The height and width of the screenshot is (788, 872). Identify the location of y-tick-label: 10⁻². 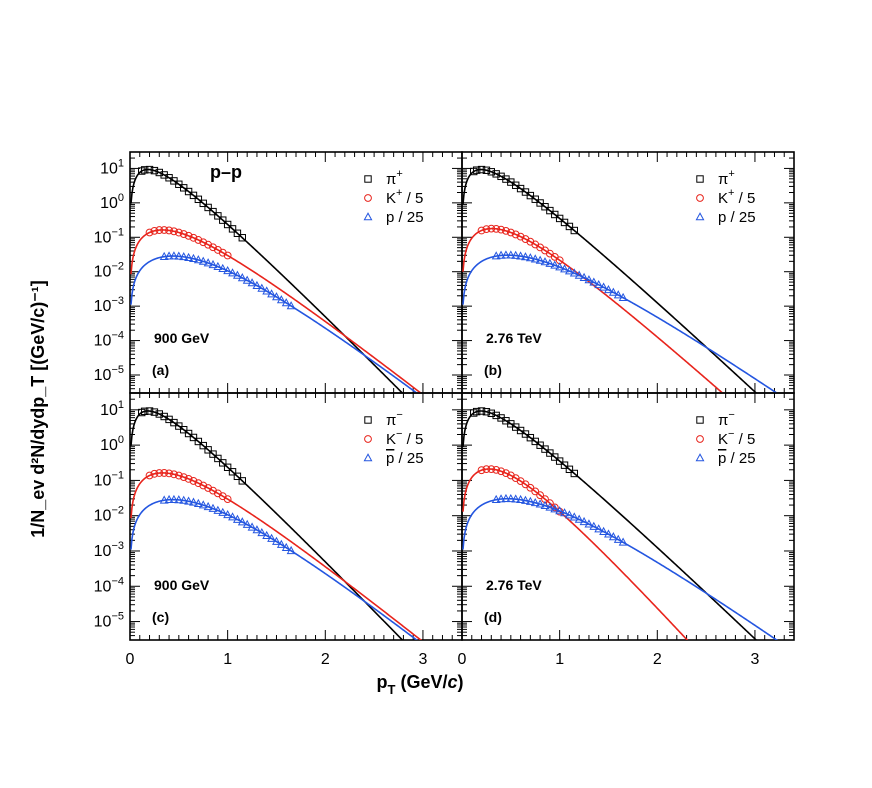
(109, 271).